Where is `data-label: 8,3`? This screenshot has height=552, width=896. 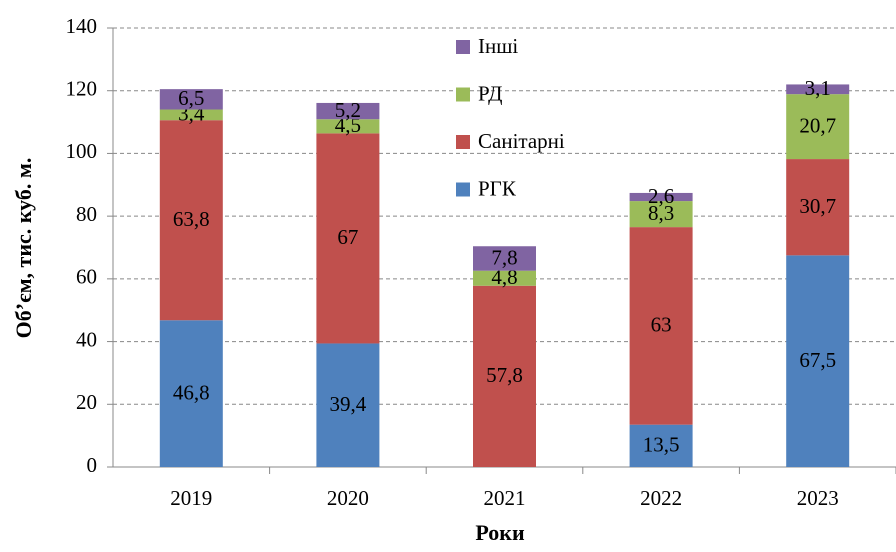 data-label: 8,3 is located at coordinates (661, 213).